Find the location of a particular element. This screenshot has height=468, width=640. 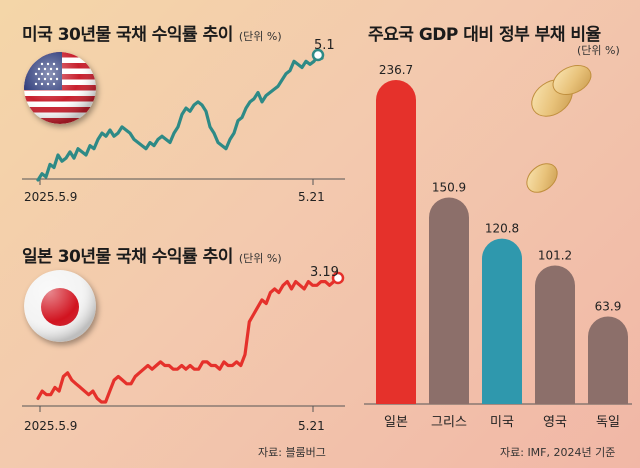

jp-start-label: 2025.5.9 is located at coordinates (50, 426).